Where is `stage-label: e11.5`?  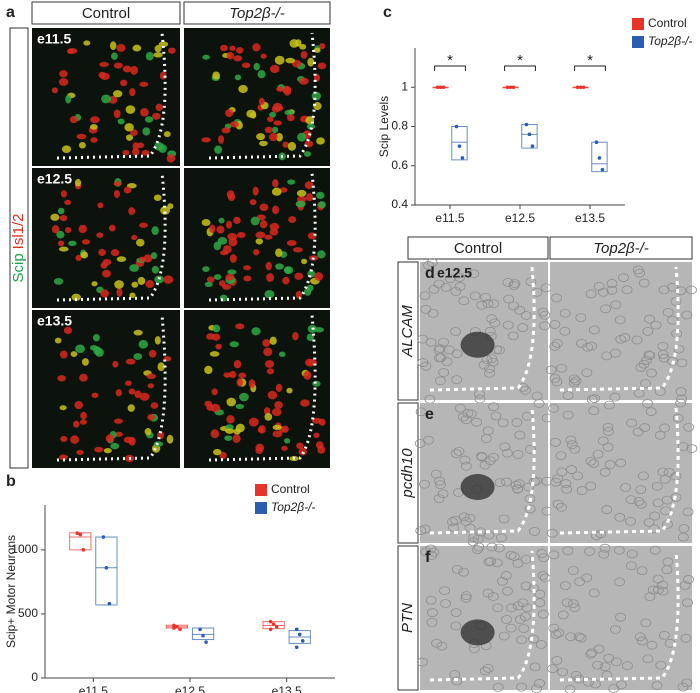
stage-label: e11.5 is located at coordinates (54, 39).